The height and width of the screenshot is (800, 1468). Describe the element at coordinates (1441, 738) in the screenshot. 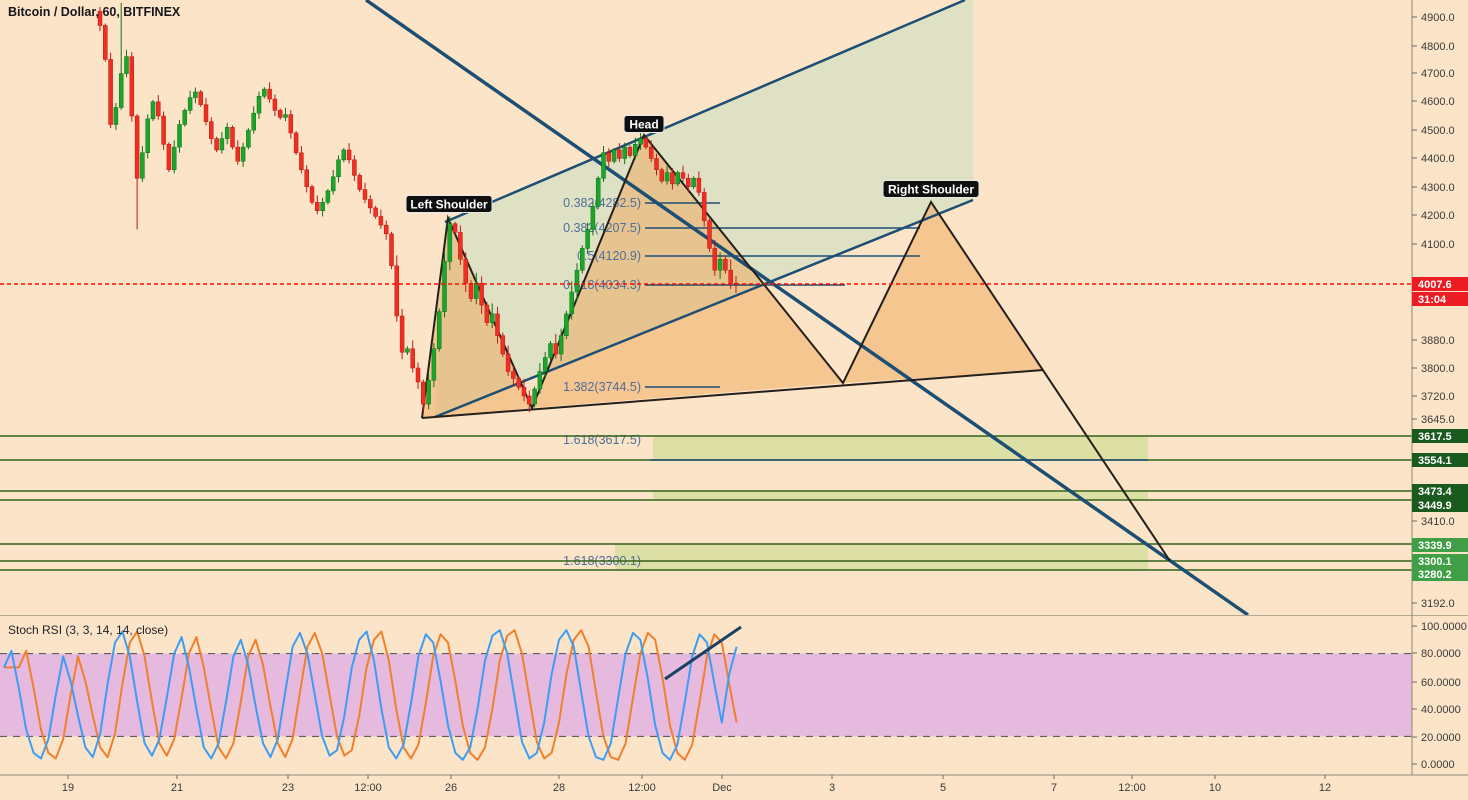

I see `price-tick-label: 20.0000` at that location.